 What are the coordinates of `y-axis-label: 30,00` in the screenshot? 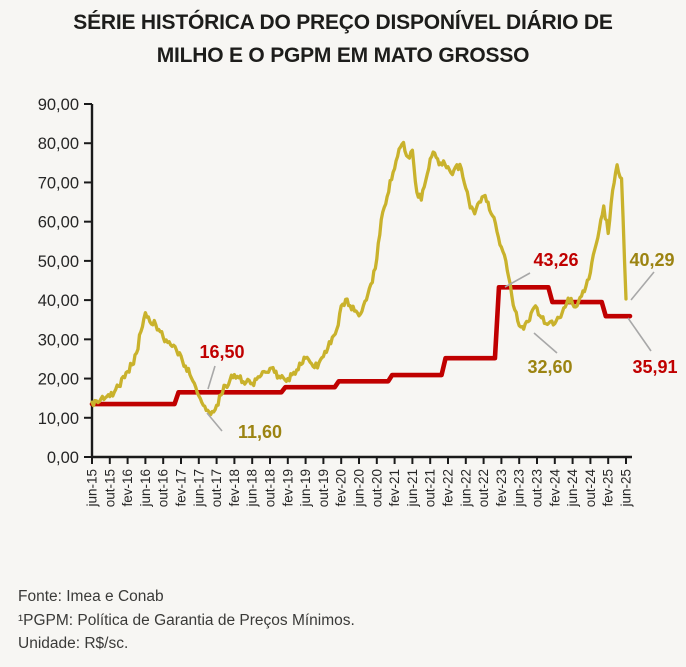 It's located at (58, 340).